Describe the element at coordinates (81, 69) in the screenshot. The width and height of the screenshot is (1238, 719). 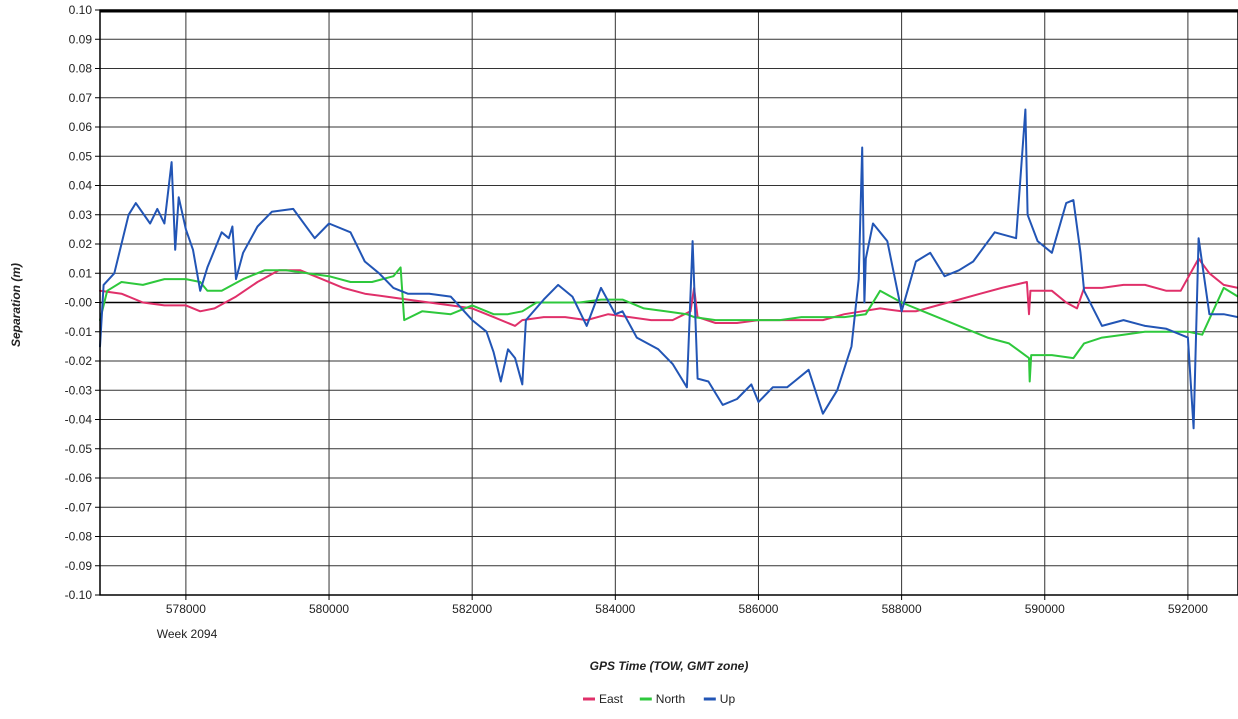
I see `y-tick-label: 0.08` at that location.